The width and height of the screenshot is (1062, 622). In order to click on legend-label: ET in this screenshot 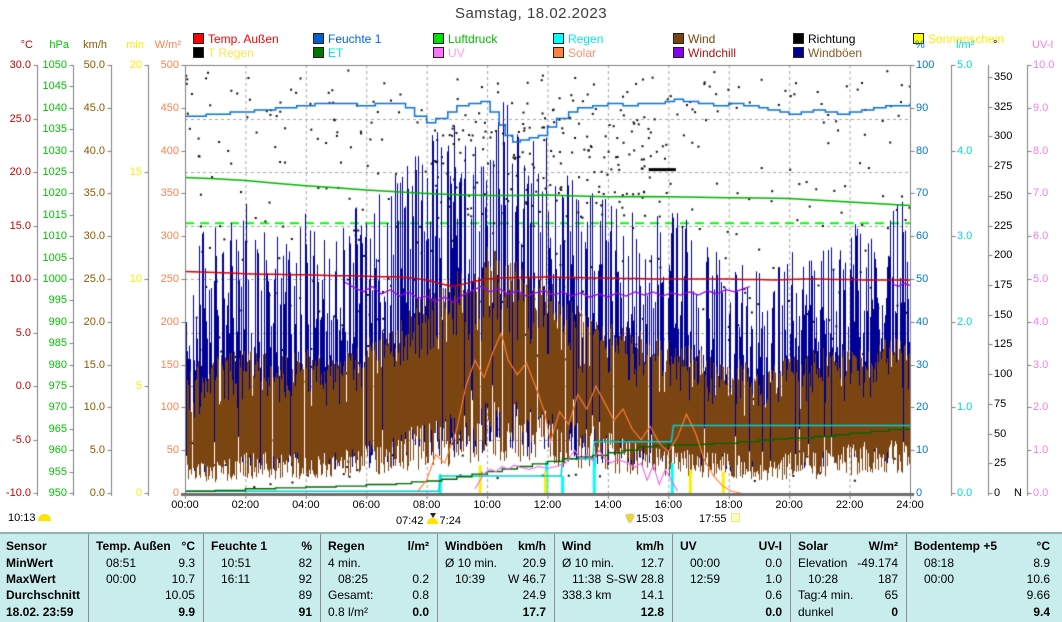, I will do `click(336, 53)`.